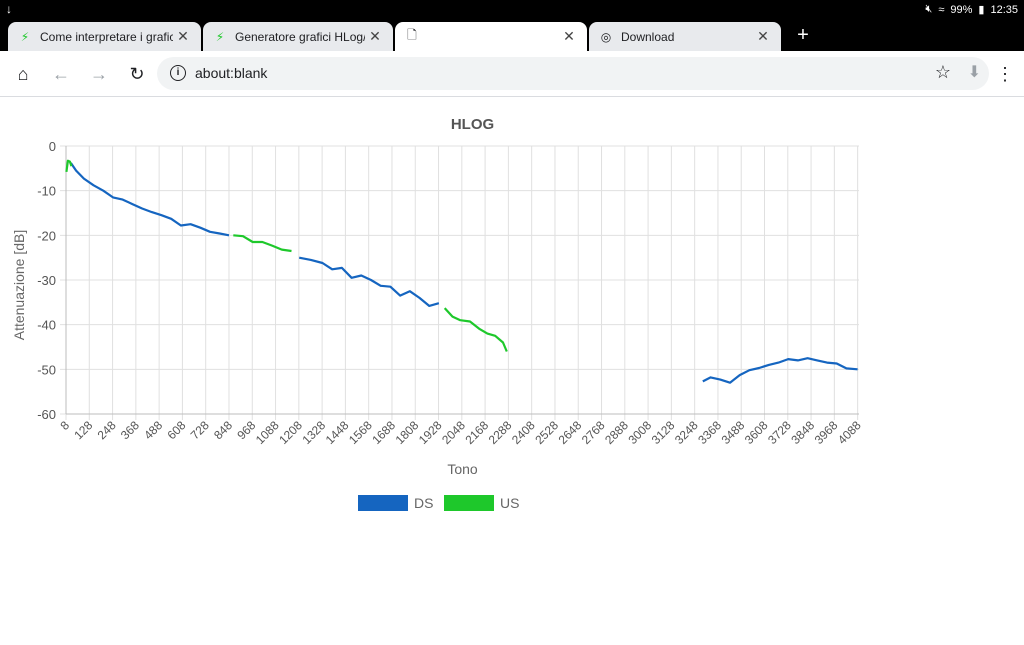 This screenshot has height=645, width=1024. Describe the element at coordinates (606, 36) in the screenshot. I see `chrome-icon: ◎` at that location.